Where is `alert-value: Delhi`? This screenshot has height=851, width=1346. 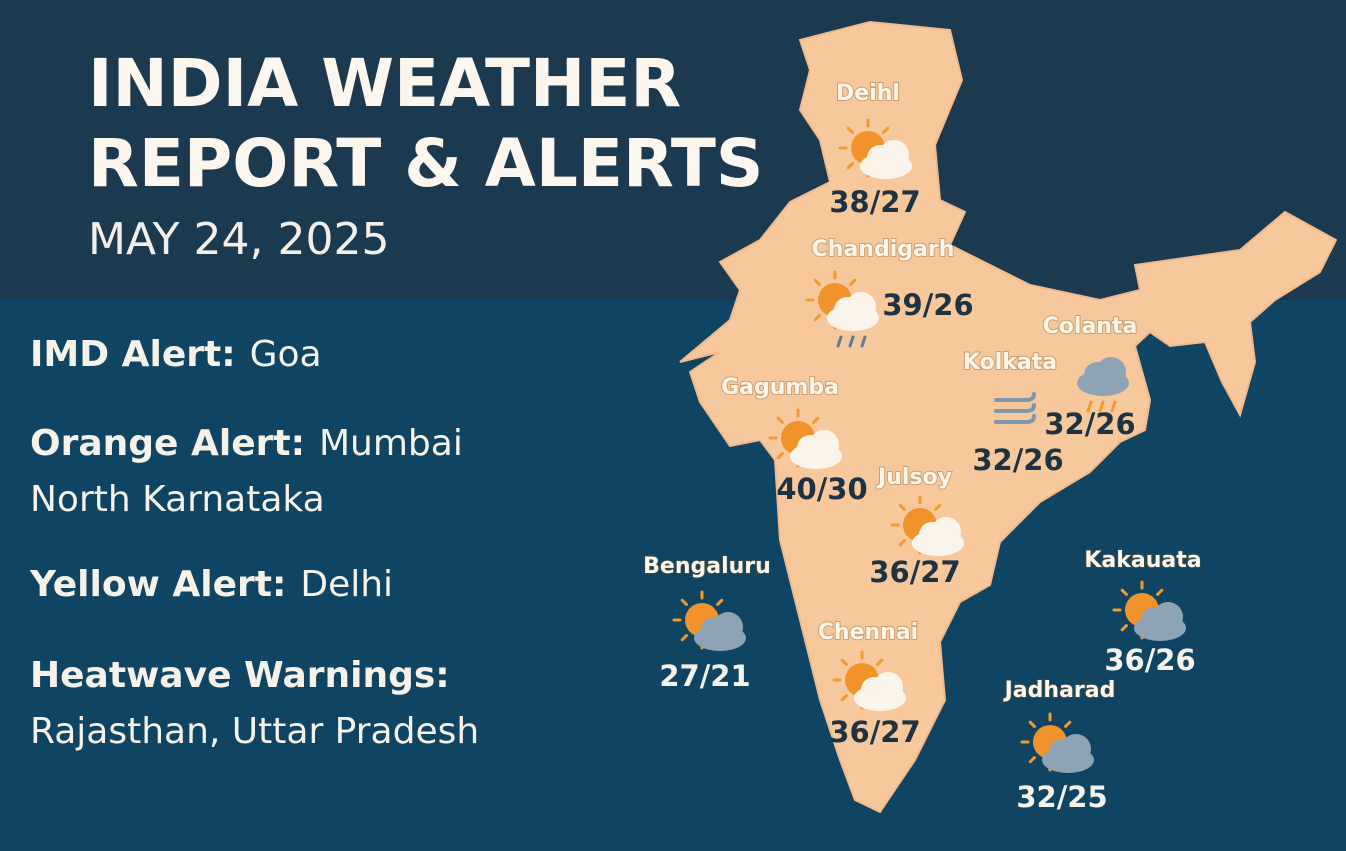 alert-value: Delhi is located at coordinates (346, 584).